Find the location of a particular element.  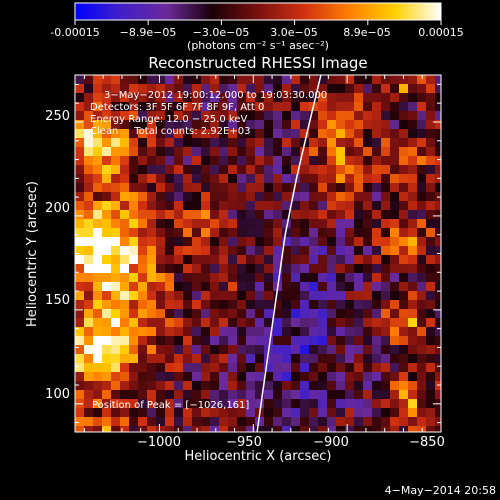

colorbar-tick-label: 3.0e−05 is located at coordinates (293, 32).